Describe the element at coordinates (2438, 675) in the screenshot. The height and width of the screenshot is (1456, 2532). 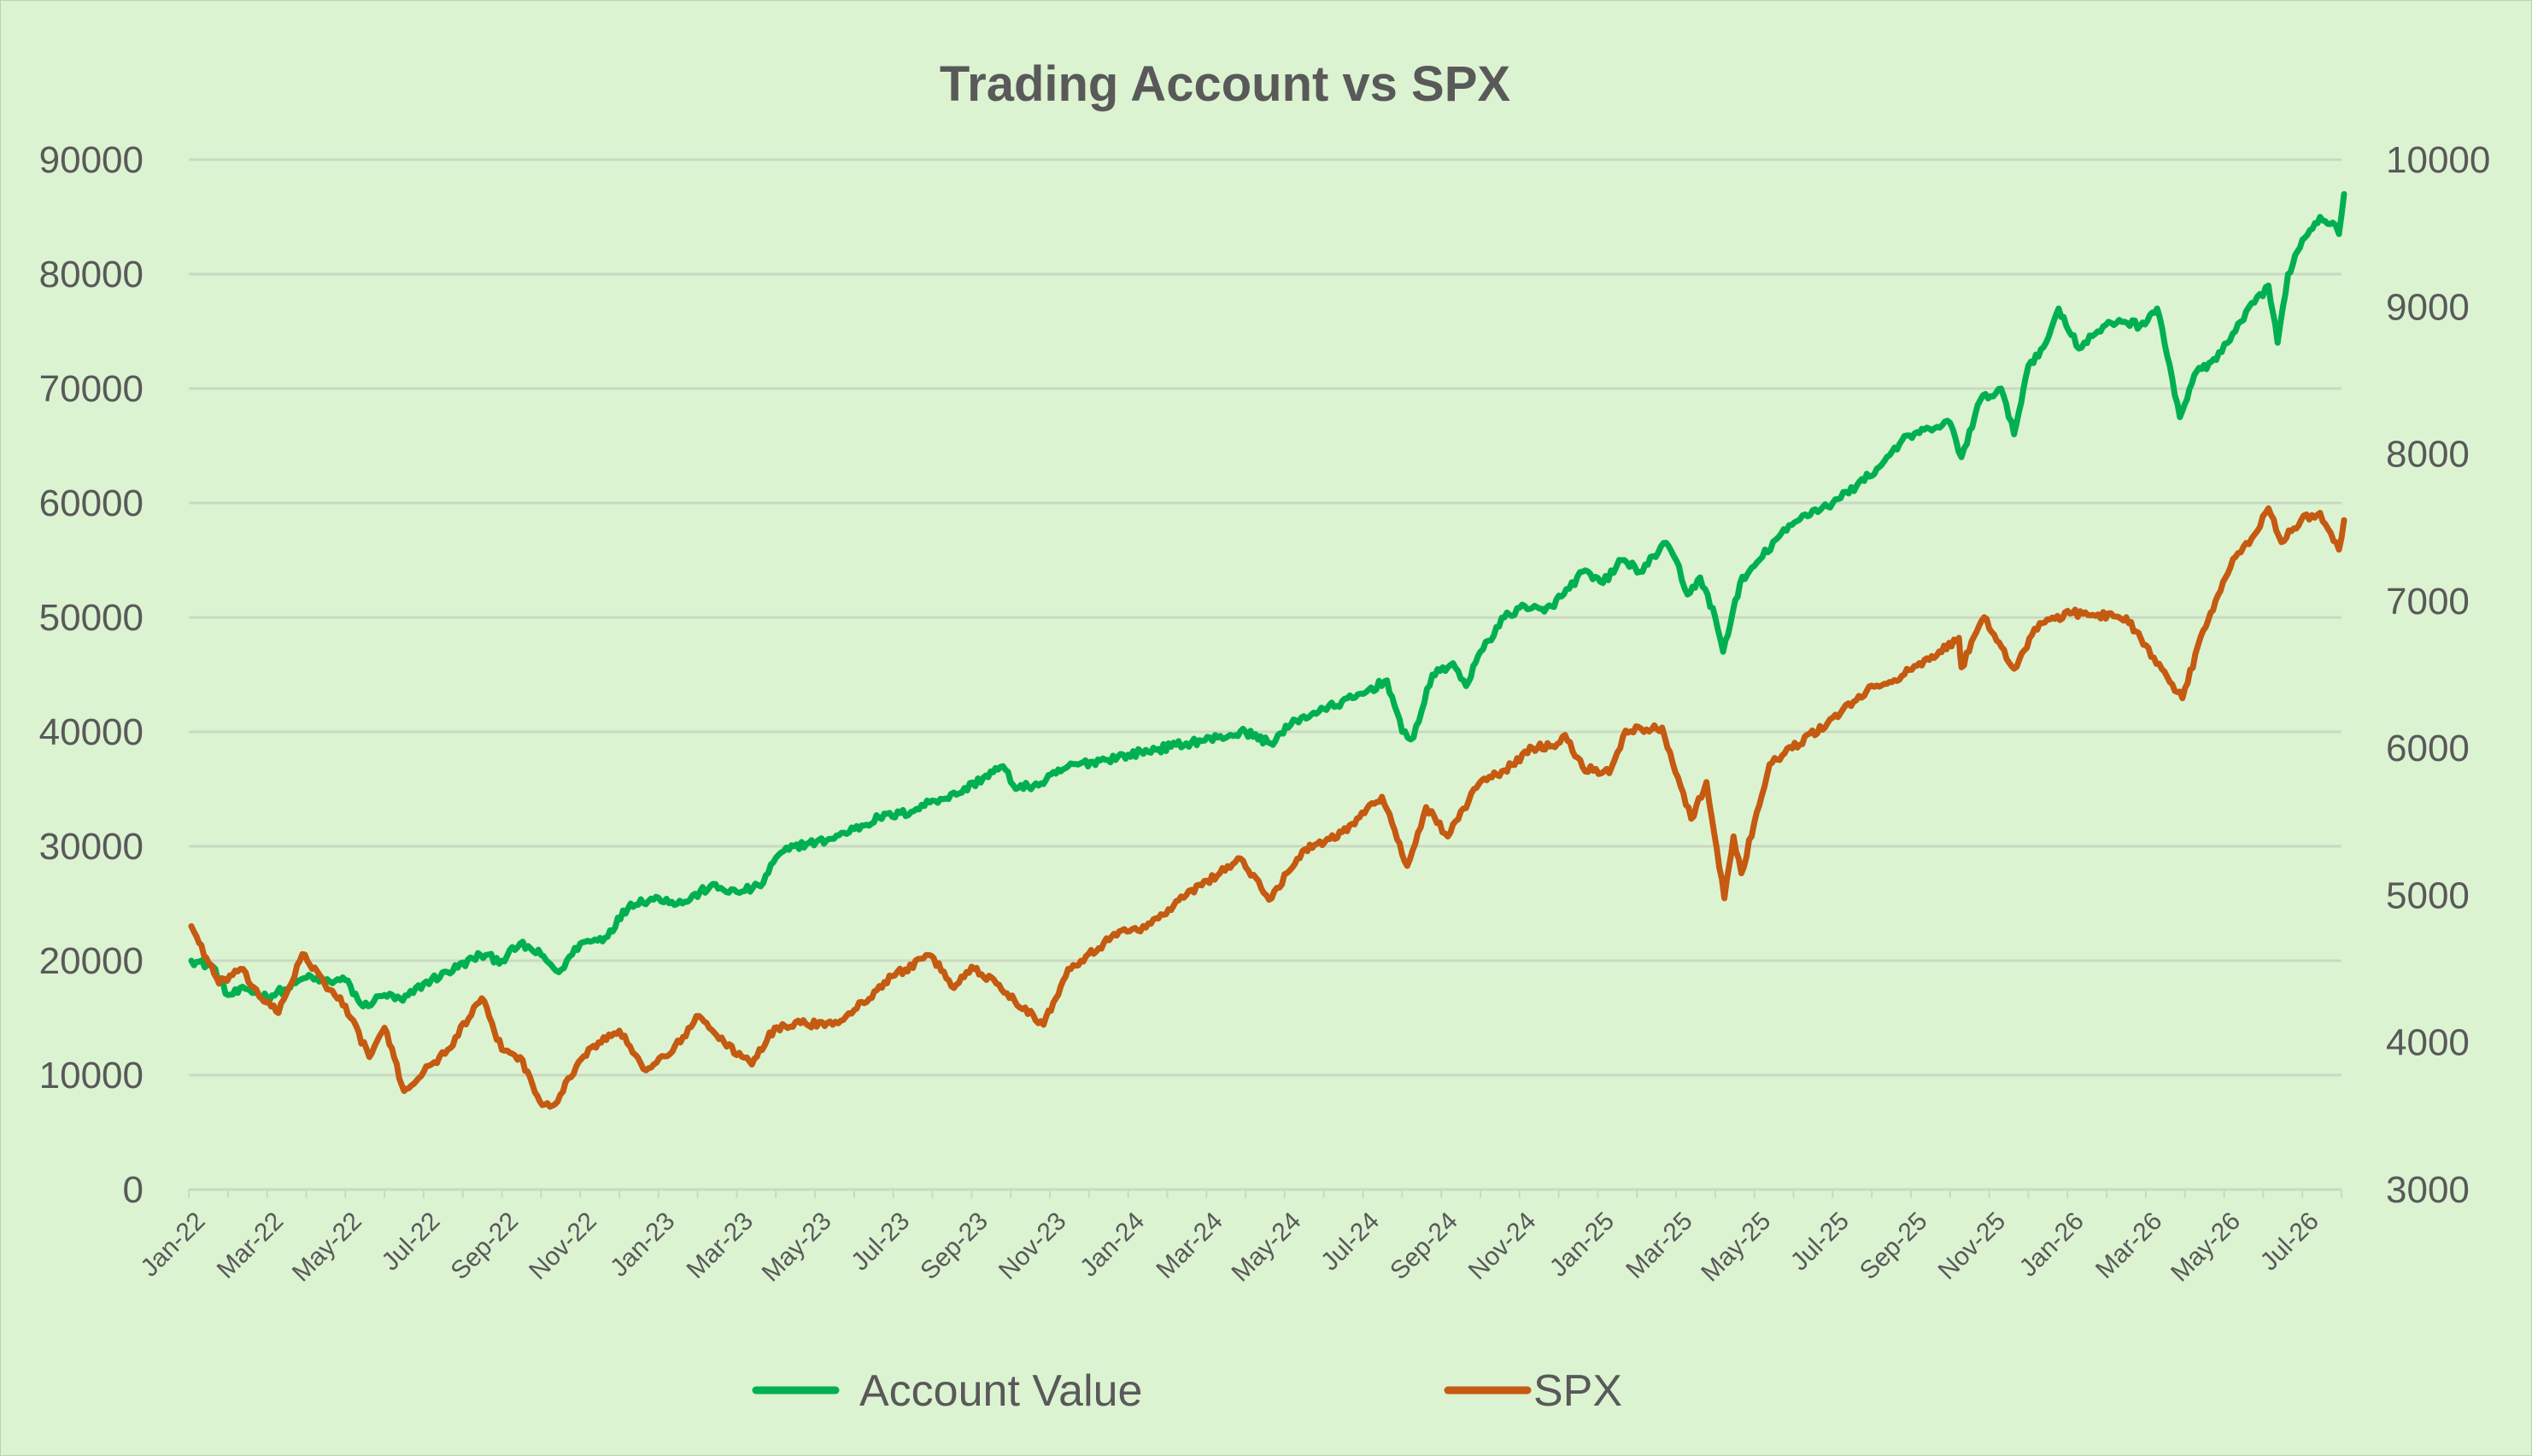
I see `right-y-axis: 3000 4000 5000 6000 7000 8000 9000 10000` at that location.